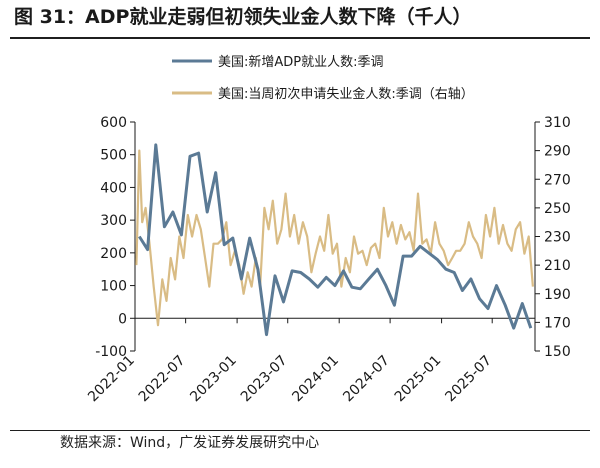  Describe the element at coordinates (557, 209) in the screenshot. I see `y-right-tick-label: 250` at that location.